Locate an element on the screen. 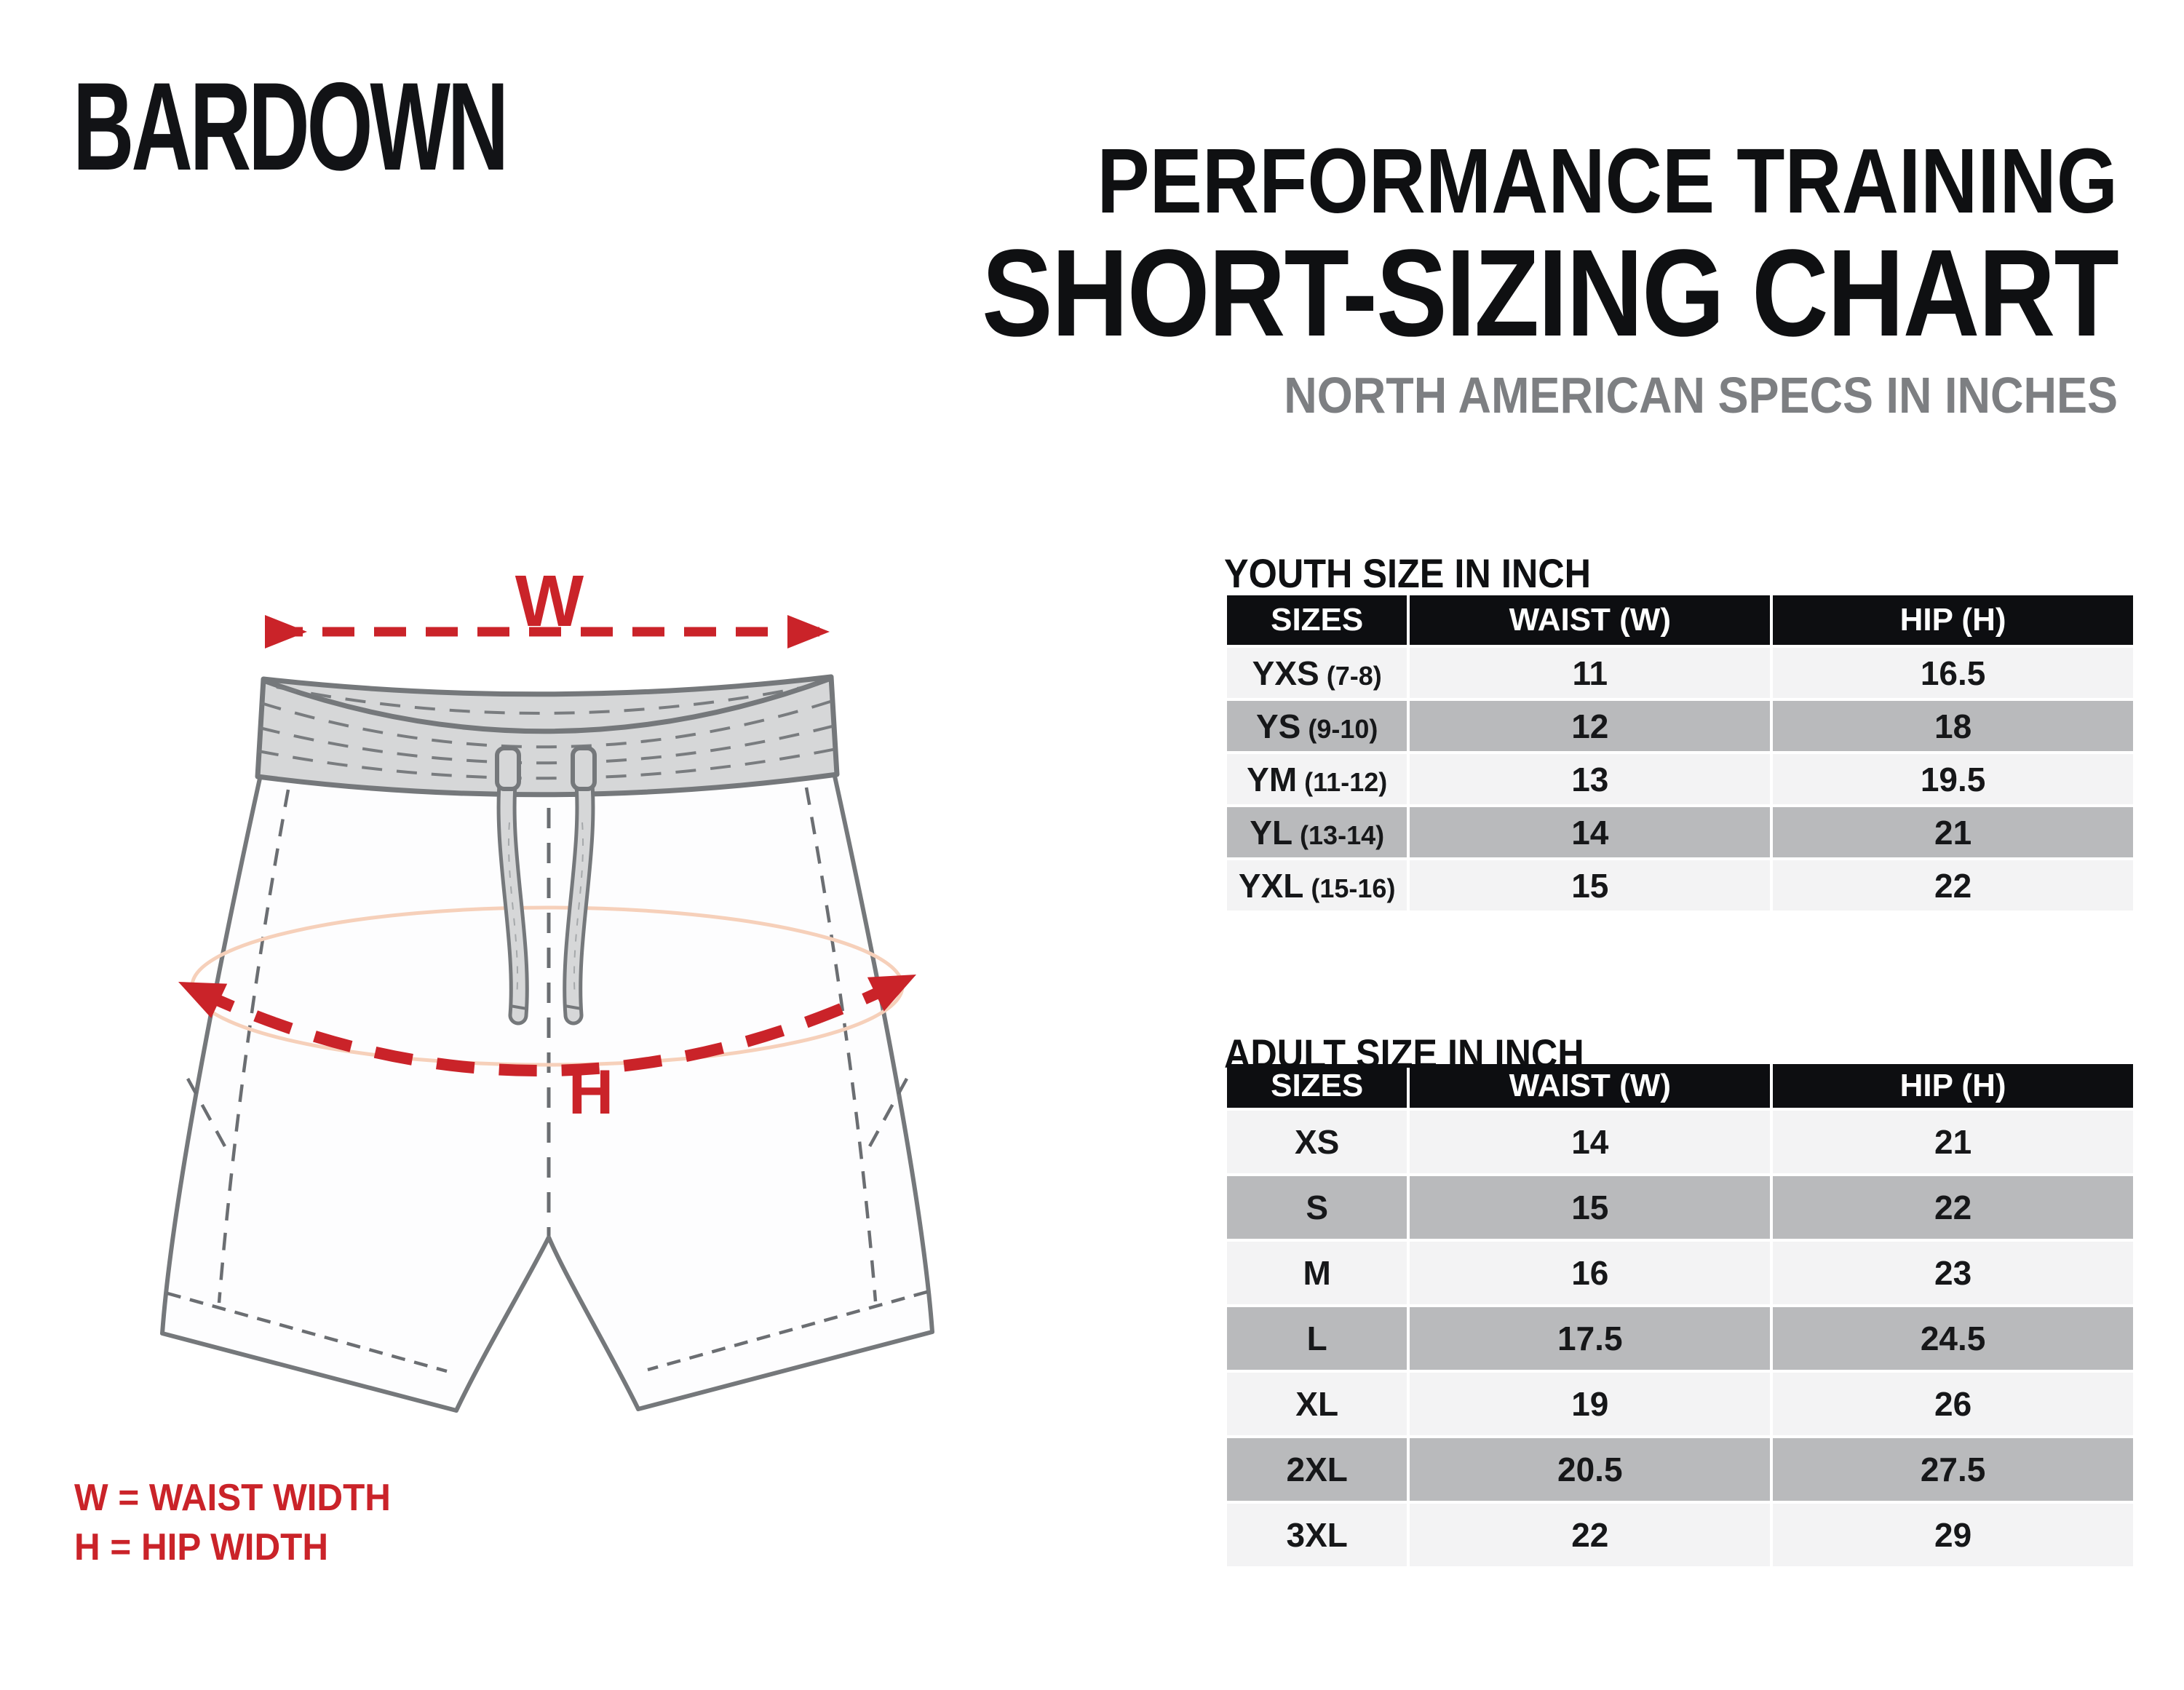 This screenshot has height=1690, width=2184. table-row: XL 19 26 is located at coordinates (1680, 1404).